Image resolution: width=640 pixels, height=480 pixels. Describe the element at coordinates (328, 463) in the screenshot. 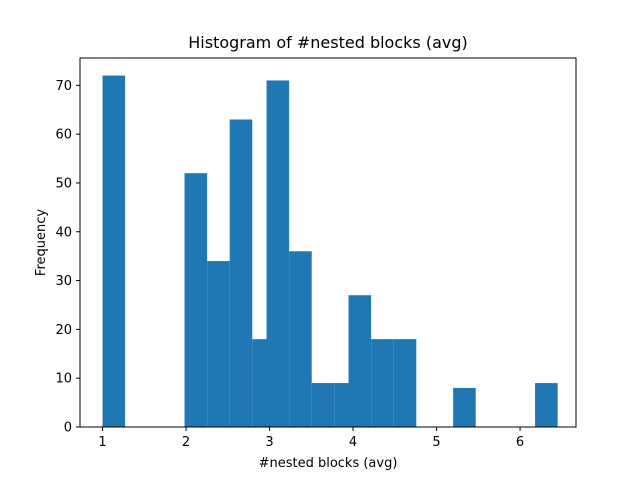

I see `x-axis-label: #nested blocks (avg)` at that location.